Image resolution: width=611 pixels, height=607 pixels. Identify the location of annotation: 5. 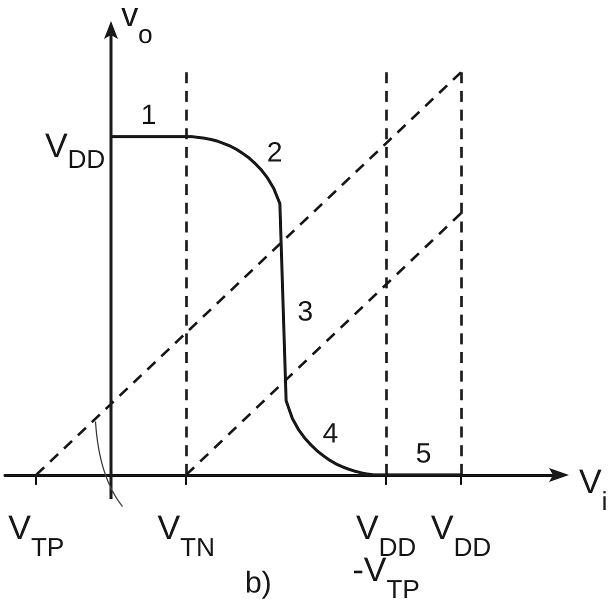
(424, 452).